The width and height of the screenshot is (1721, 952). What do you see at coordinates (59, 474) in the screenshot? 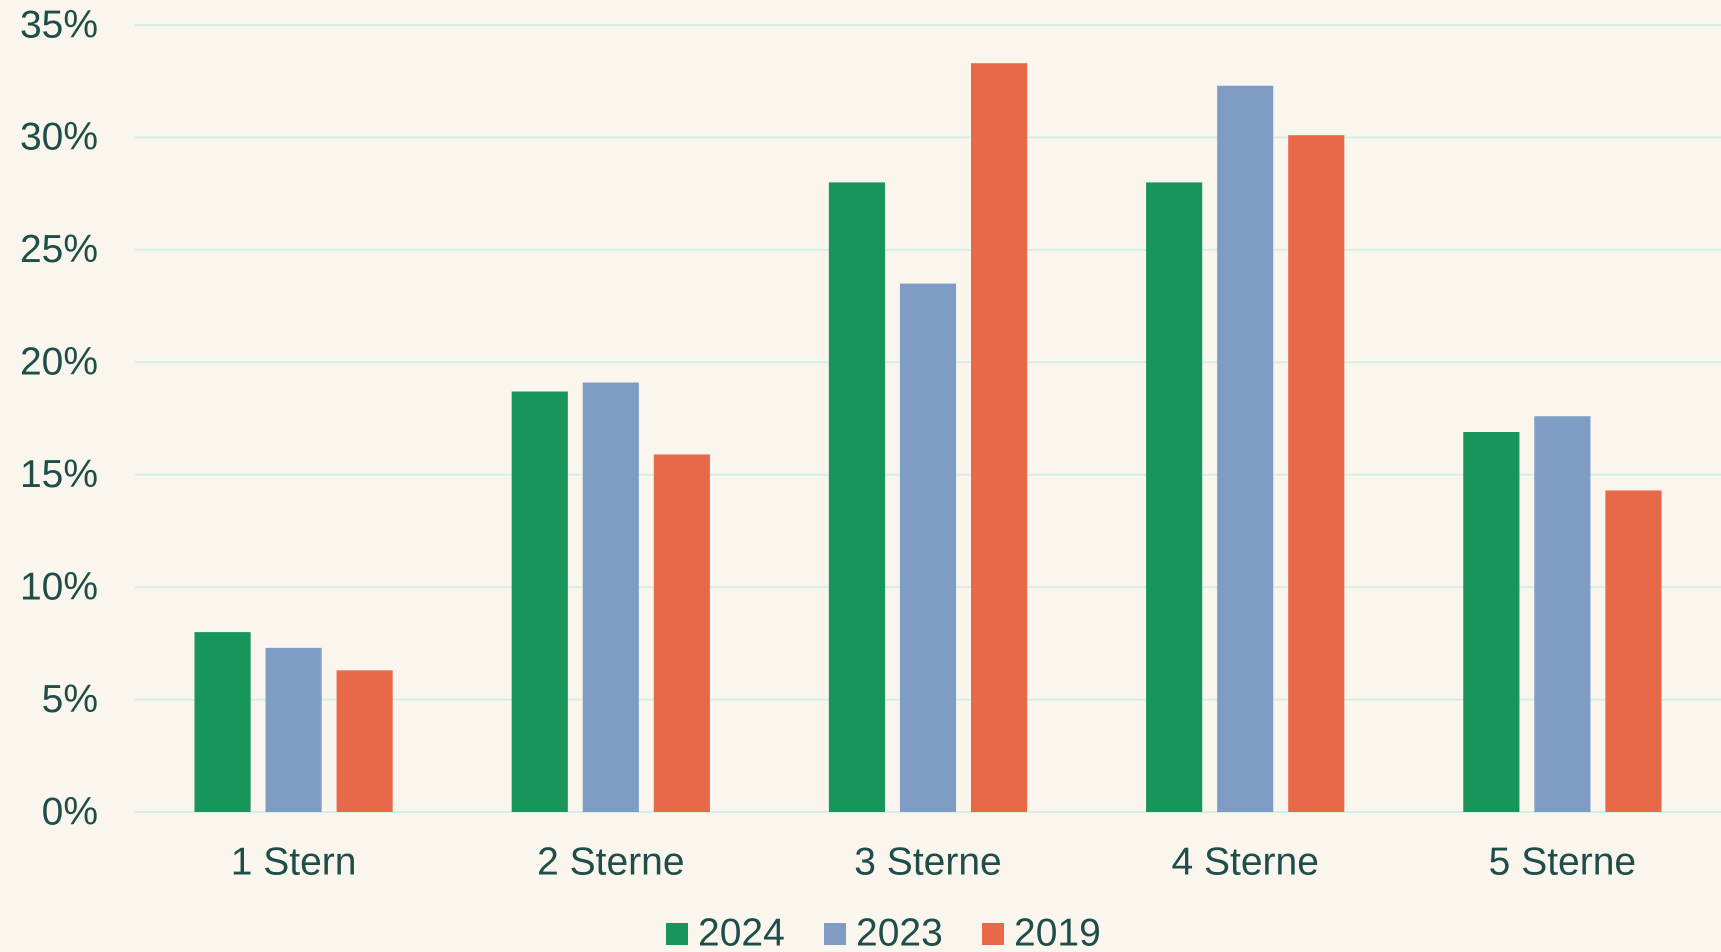
I see `y-tick-label: 15%` at bounding box center [59, 474].